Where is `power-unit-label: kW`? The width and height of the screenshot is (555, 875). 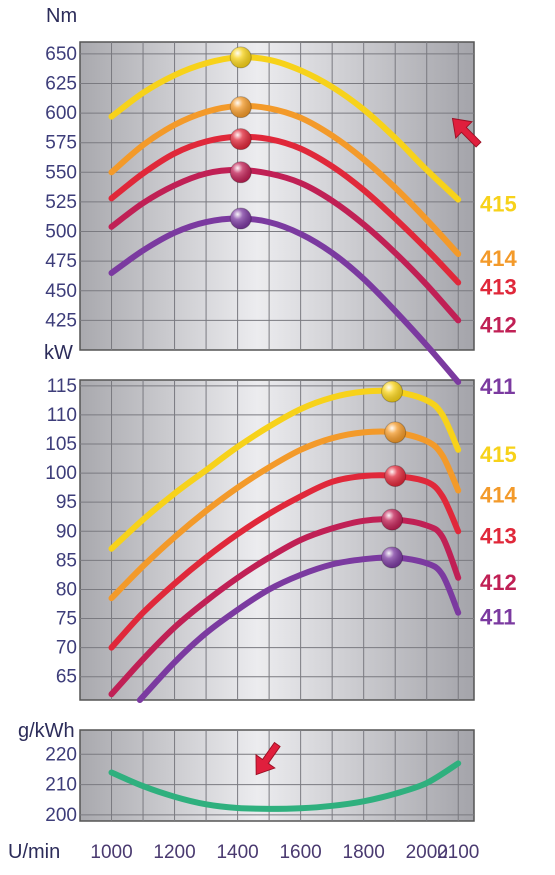
power-unit-label: kW is located at coordinates (58, 353).